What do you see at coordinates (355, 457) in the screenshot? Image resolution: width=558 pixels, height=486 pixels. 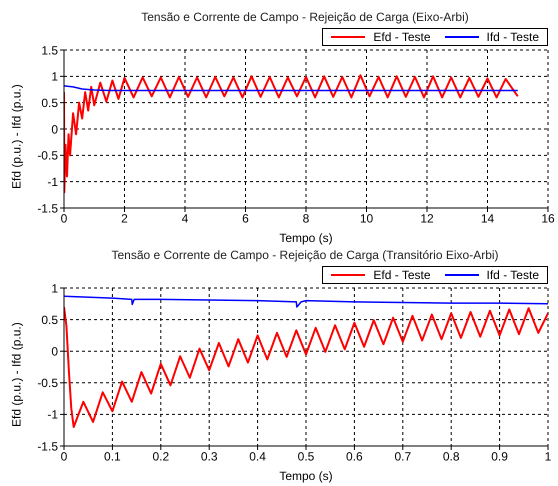 I see `x-tick-label: 0.6` at bounding box center [355, 457].